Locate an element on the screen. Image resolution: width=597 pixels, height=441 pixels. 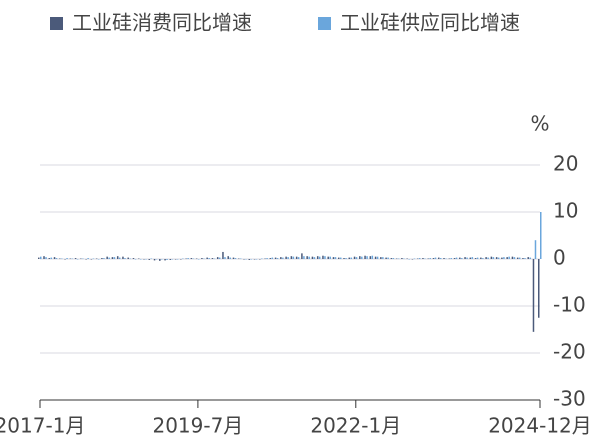
legend-label: 工业硅消费同比增速 is located at coordinates (162, 23).